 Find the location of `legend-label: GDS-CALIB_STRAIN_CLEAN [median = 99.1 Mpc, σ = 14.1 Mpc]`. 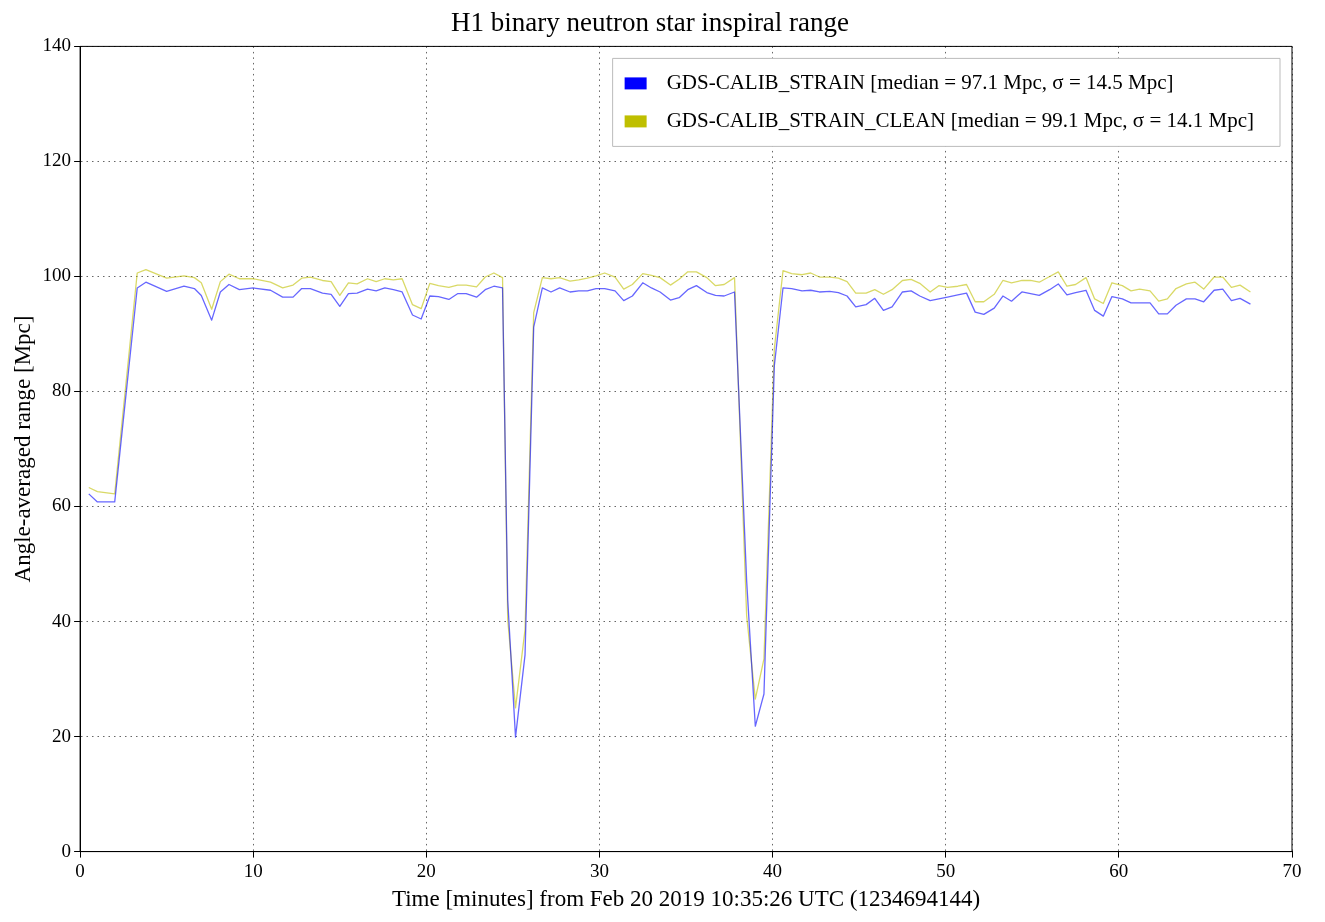

legend-label: GDS-CALIB_STRAIN_CLEAN [median = 99.1 Mpc, σ = 14.1 Mpc] is located at coordinates (960, 119).